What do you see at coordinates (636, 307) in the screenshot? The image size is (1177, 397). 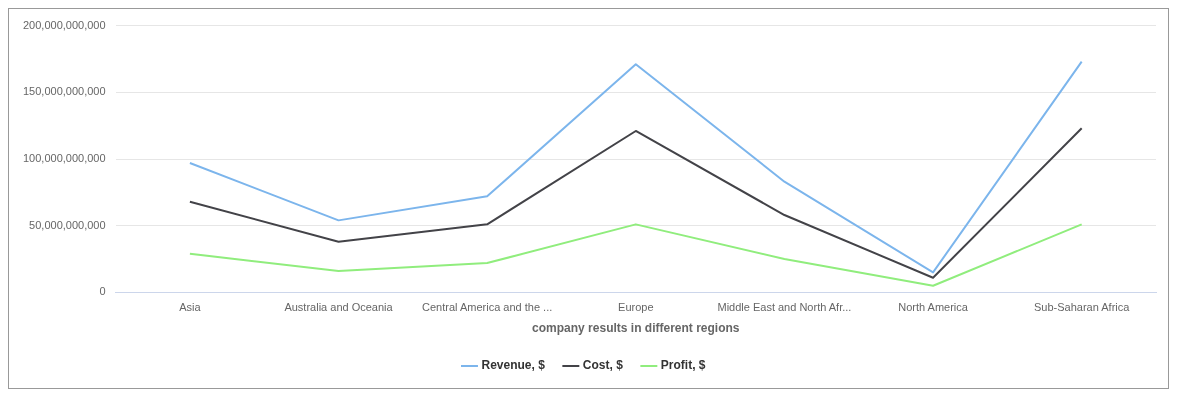 I see `x-tick-label: Europe` at bounding box center [636, 307].